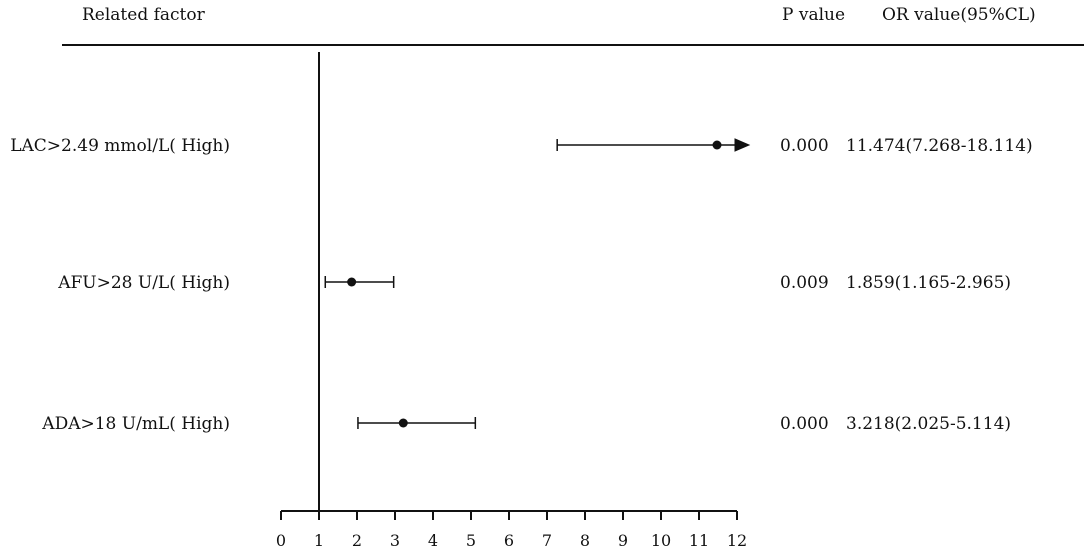 Image resolution: width=1084 pixels, height=552 pixels. What do you see at coordinates (509, 540) in the screenshot?
I see `x-tick-label: 6` at bounding box center [509, 540].